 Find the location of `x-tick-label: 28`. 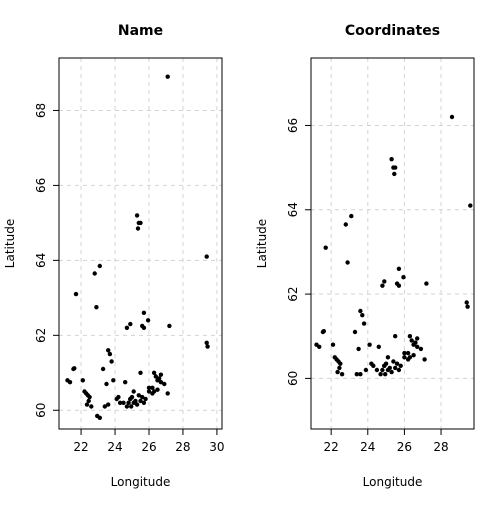

x-tick-label: 28 is located at coordinates (440, 447).